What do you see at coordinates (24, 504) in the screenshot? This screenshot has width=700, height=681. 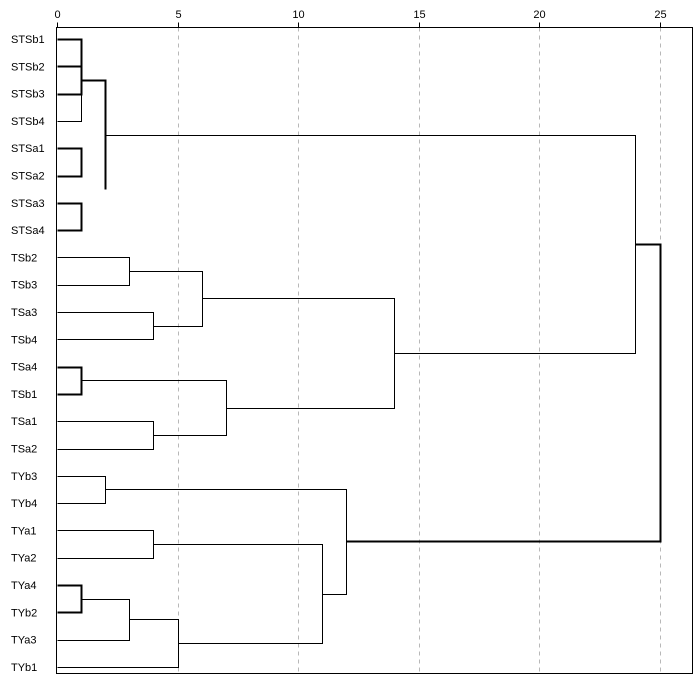 I see `leaf-label-TYb4: TYb4` at bounding box center [24, 504].